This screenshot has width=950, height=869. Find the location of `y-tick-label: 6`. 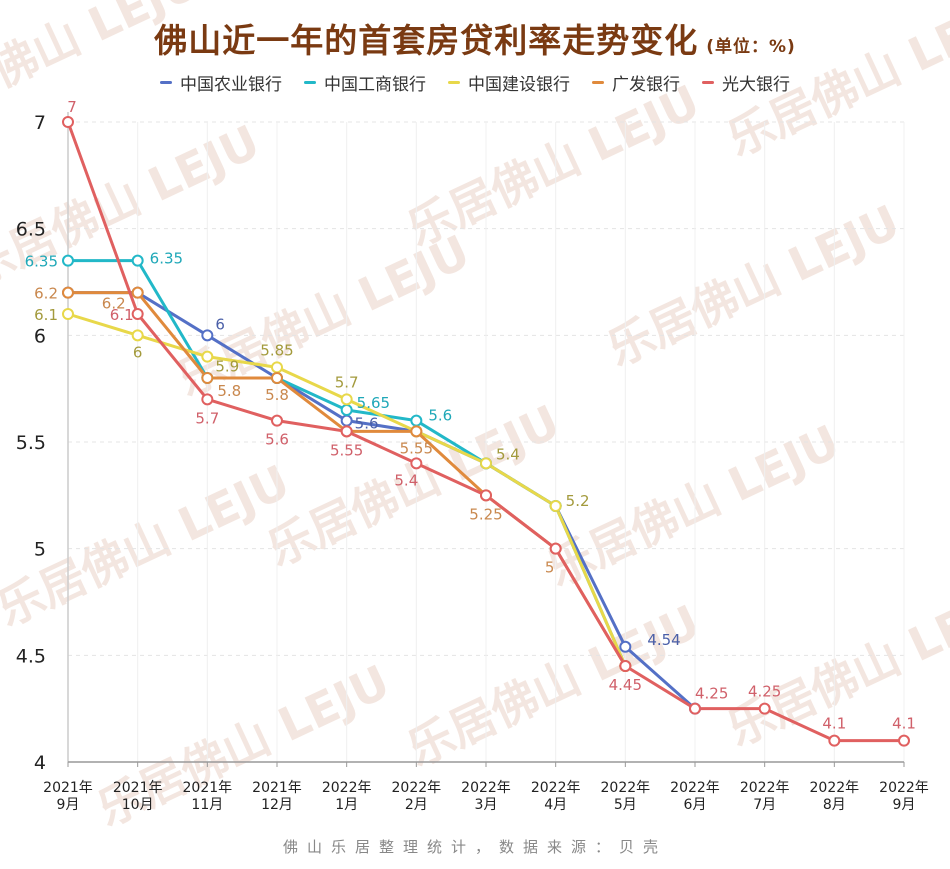

y-tick-label: 6 is located at coordinates (40, 336).